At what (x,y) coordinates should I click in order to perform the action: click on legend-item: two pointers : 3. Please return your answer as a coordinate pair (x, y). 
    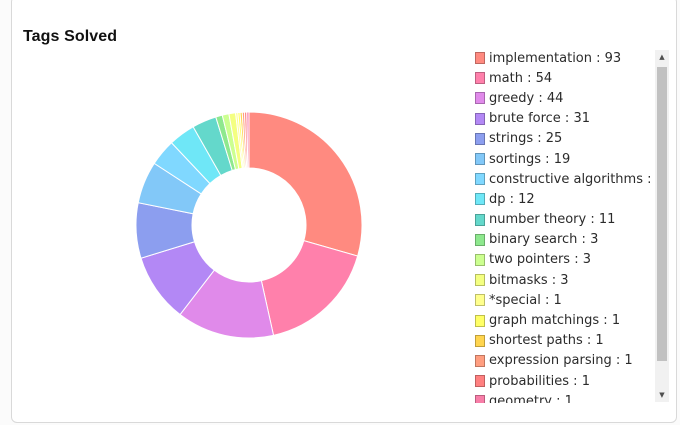
    Looking at the image, I should click on (561, 260).